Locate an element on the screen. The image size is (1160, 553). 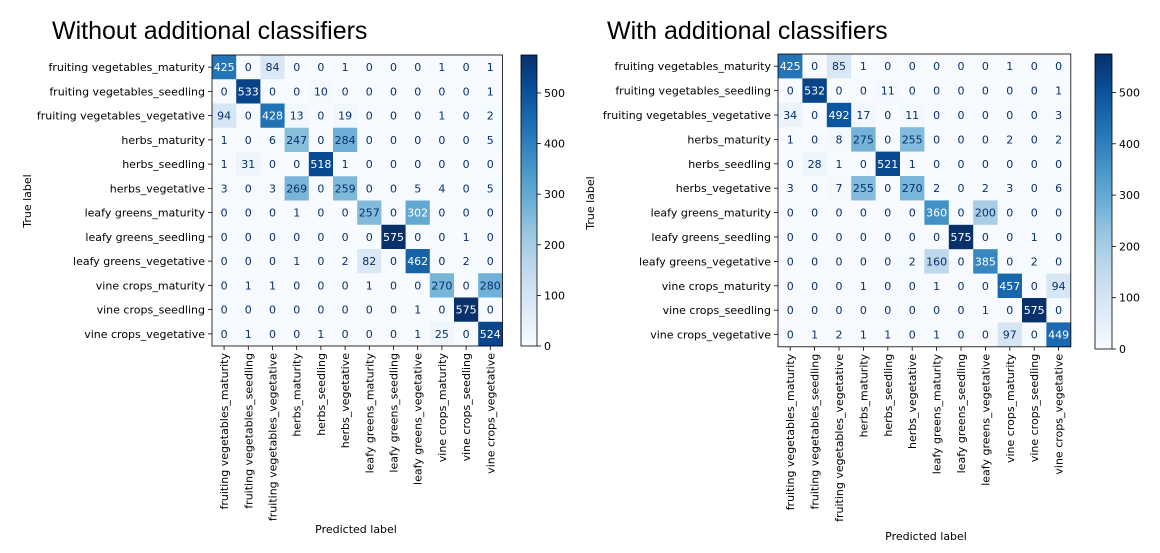
y-tick-label: vine crops_maturity is located at coordinates (717, 286).